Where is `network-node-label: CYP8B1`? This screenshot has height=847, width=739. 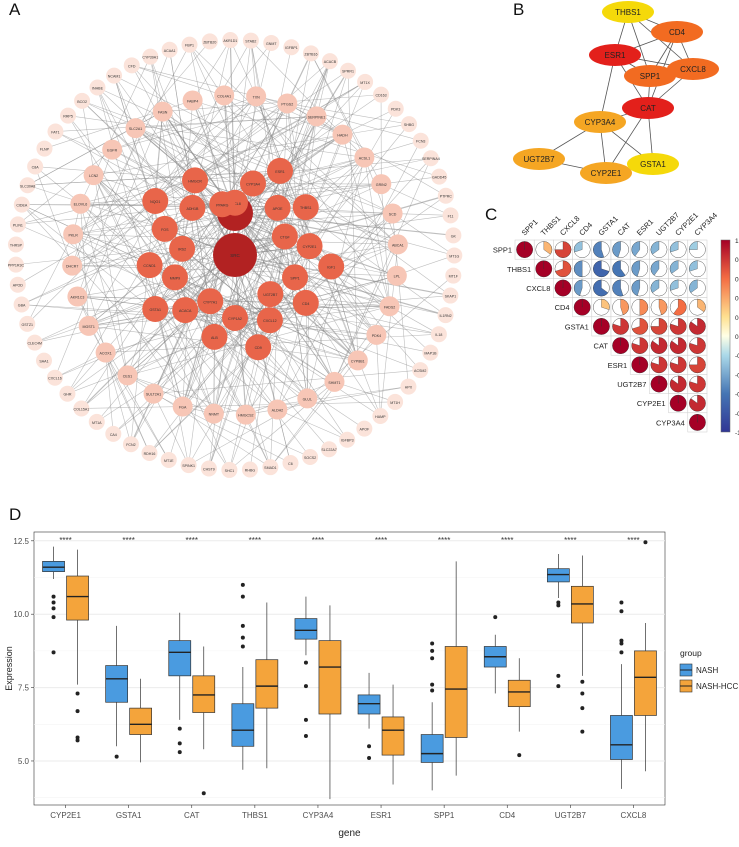 network-node-label: CYP8B1 is located at coordinates (358, 361).